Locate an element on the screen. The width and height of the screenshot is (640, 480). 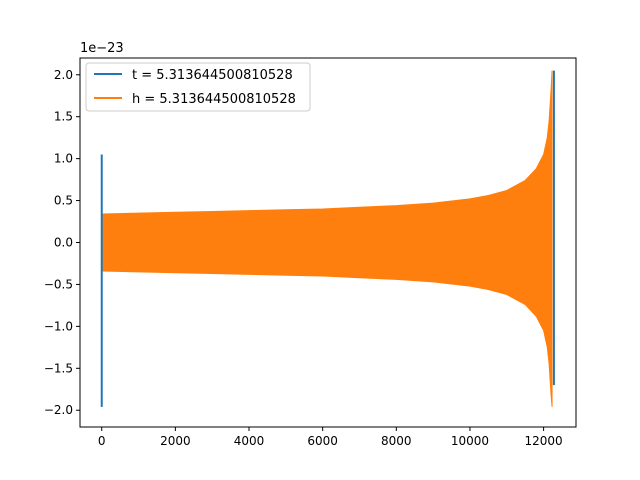
legend-label-t: t = 5.313644500810528 is located at coordinates (212, 75).